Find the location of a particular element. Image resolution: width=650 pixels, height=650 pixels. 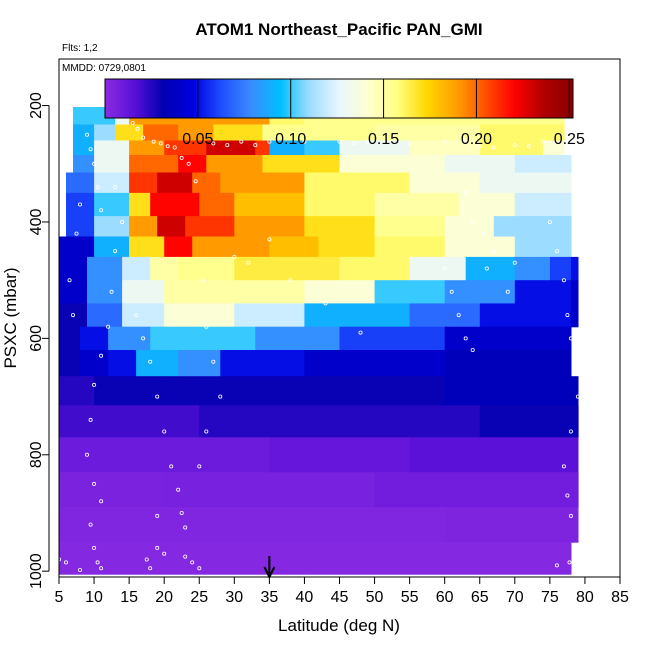

date-annotation: MMDD: 0729,0801 is located at coordinates (104, 68).